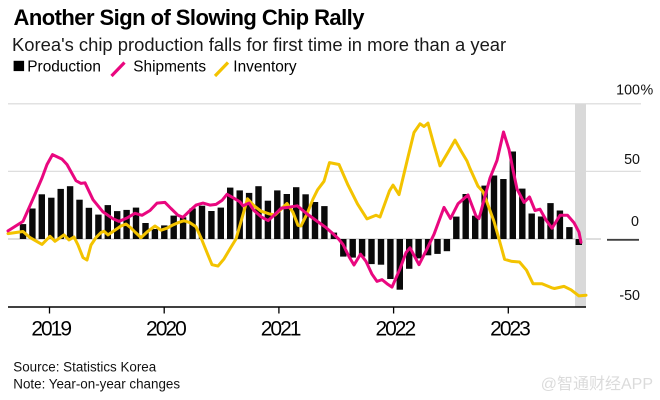 This screenshot has width=660, height=400. Describe the element at coordinates (629, 296) in the screenshot. I see `svg-text: -50` at that location.